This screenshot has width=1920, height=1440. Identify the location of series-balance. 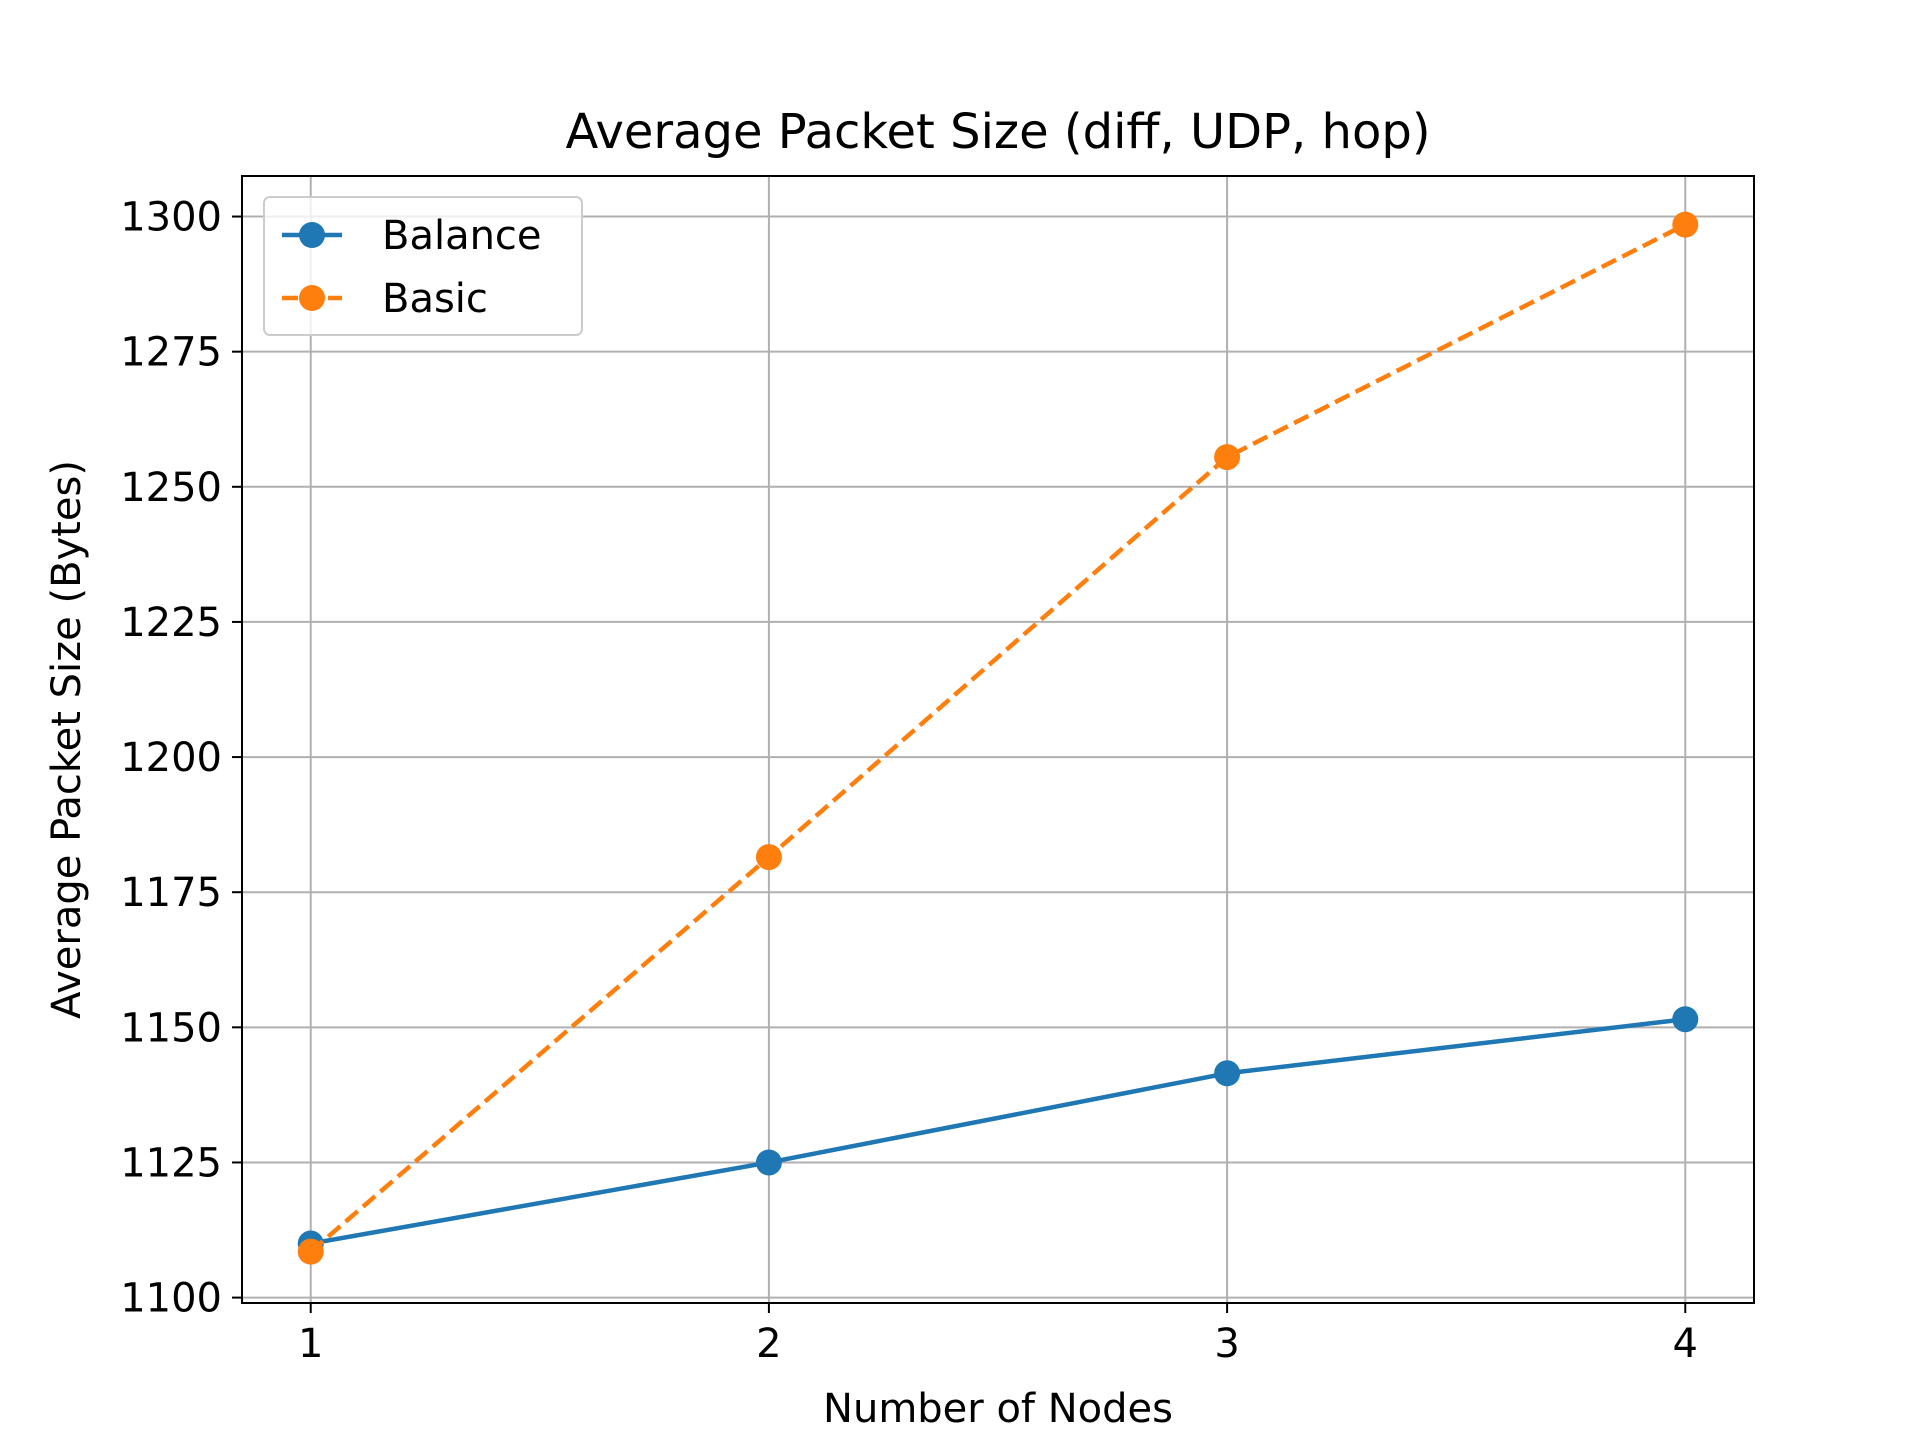
(998, 1131).